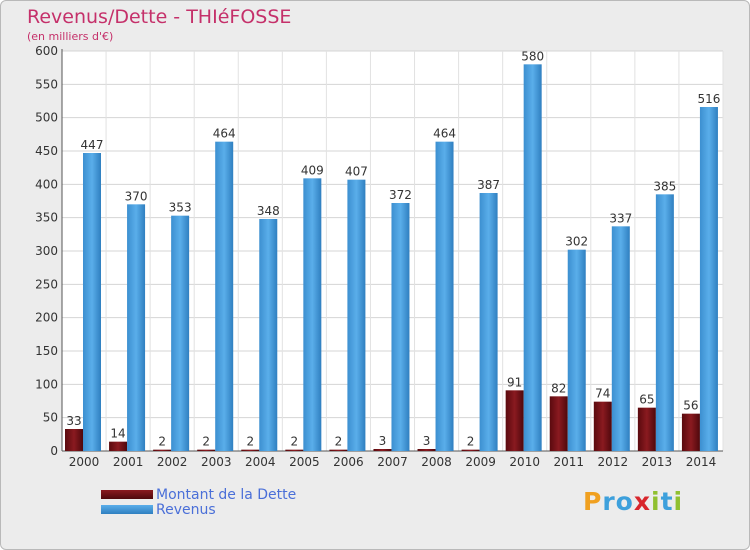 The image size is (750, 550). What do you see at coordinates (46, 351) in the screenshot?
I see `y-tick-label: 150` at bounding box center [46, 351].